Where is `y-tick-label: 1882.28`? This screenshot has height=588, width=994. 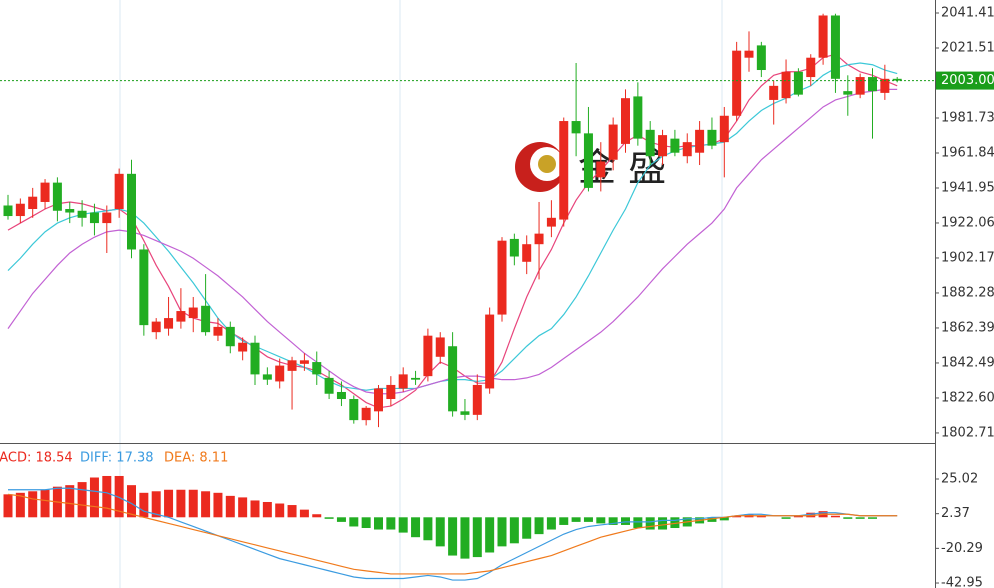
y-tick-label: 1882.28 is located at coordinates (967, 292).